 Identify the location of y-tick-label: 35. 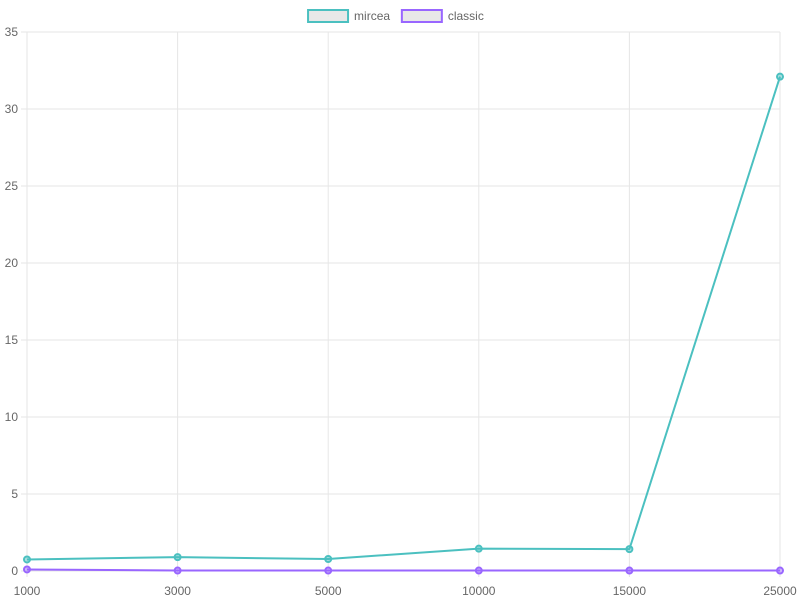
(12, 32).